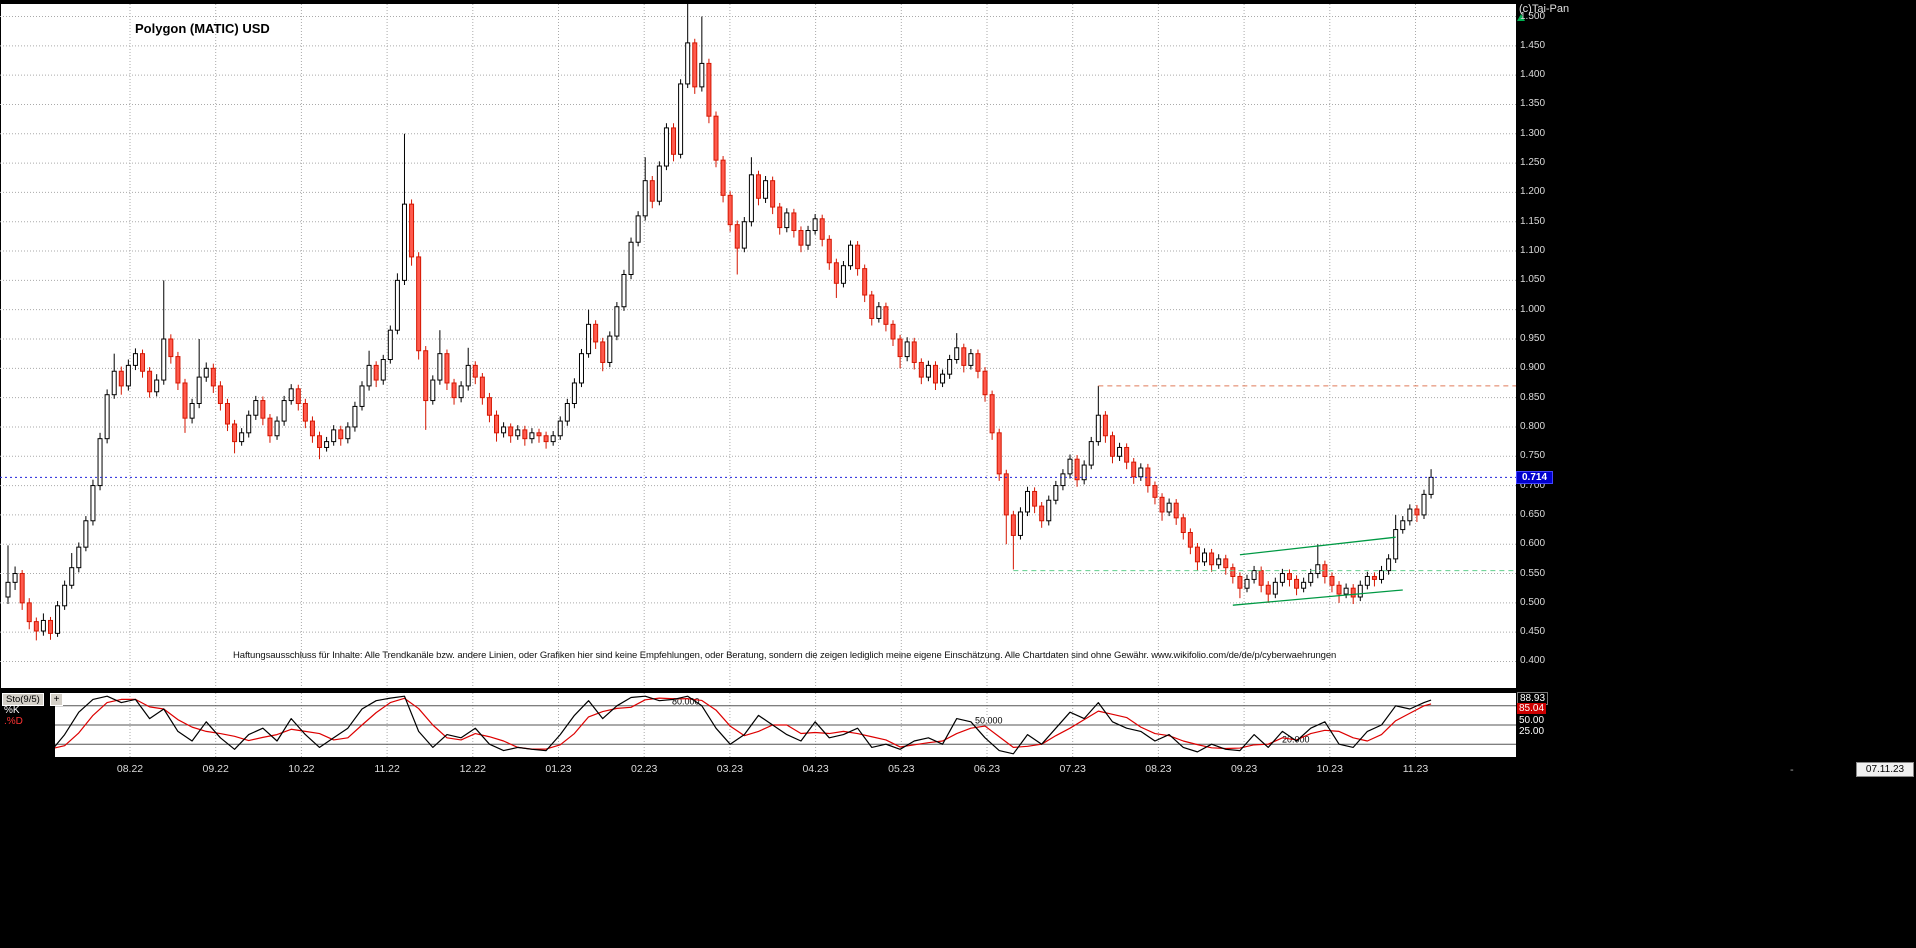  I want to click on date-tick-label: 11.22, so click(387, 769).